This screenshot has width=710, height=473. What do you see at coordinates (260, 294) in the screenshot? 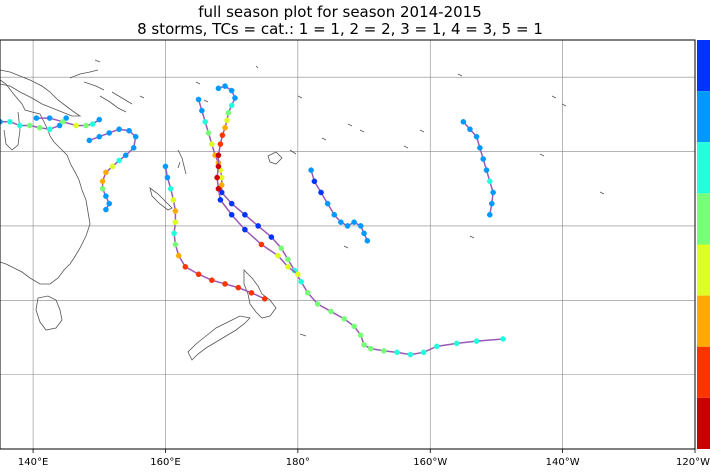
I see `new-zealand-north` at bounding box center [260, 294].